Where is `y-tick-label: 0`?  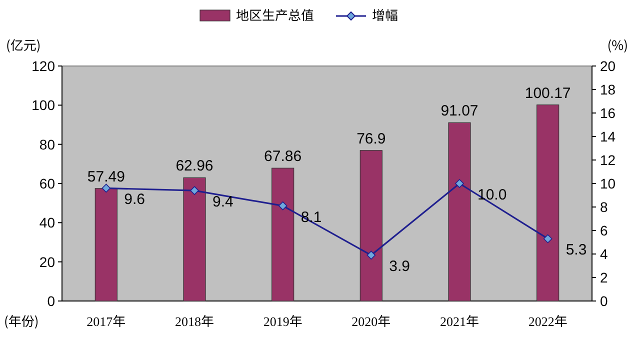 y-tick-label: 0 is located at coordinates (51, 301).